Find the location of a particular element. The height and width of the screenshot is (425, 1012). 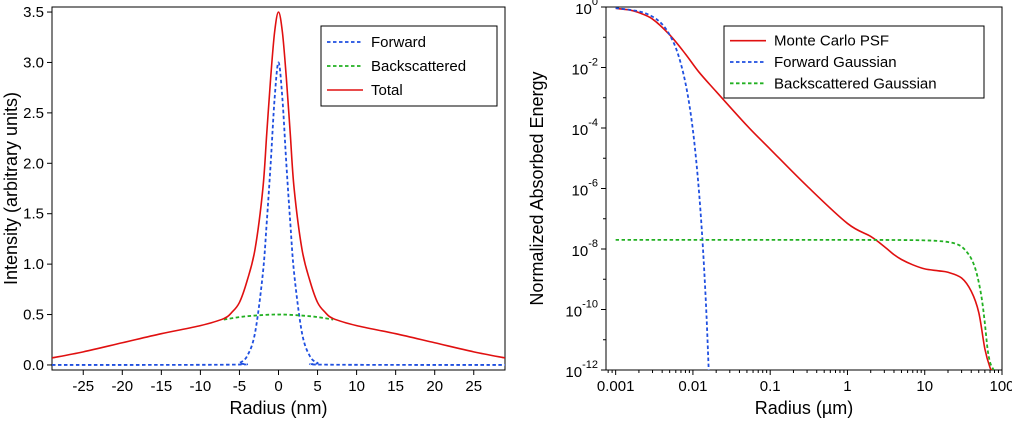

x-tick-label: -15 is located at coordinates (162, 386).